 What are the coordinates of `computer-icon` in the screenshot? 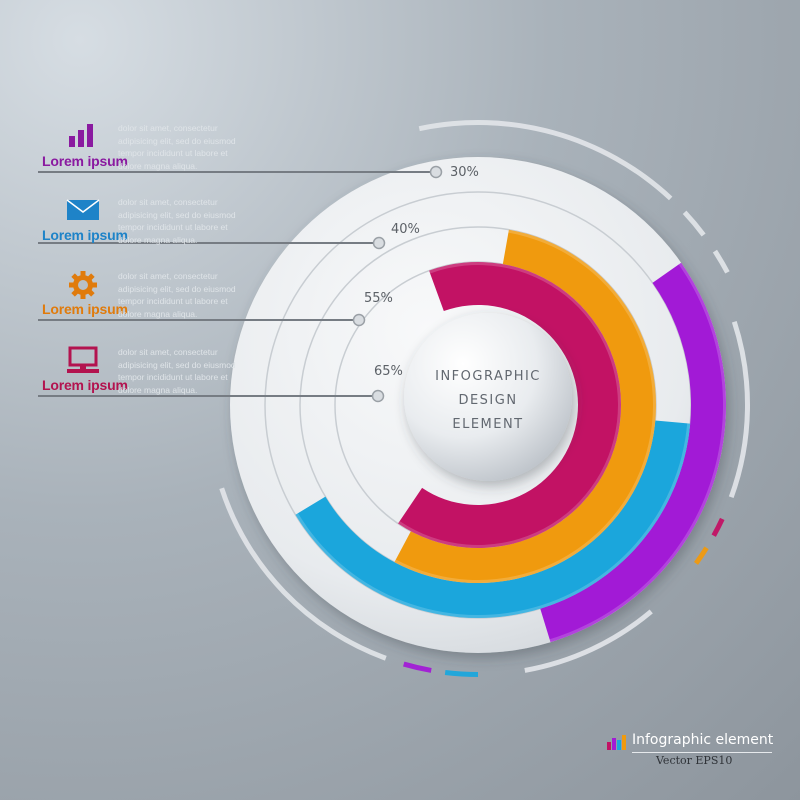 It's located at (83, 361).